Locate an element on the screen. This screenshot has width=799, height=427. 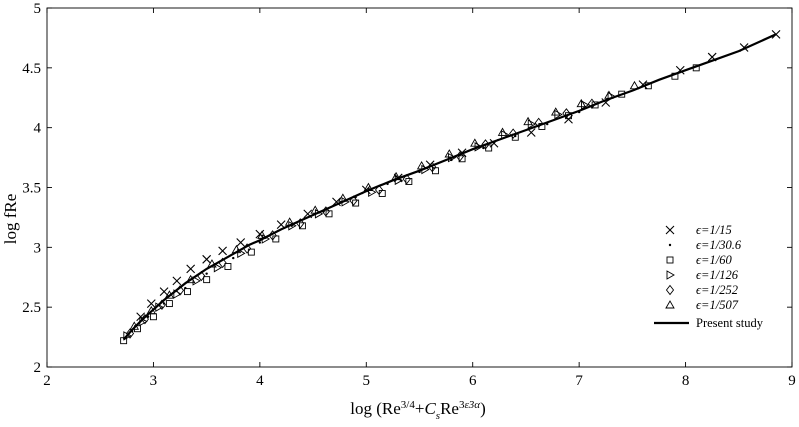
y-tick-label: 5 is located at coordinates (38, 9).